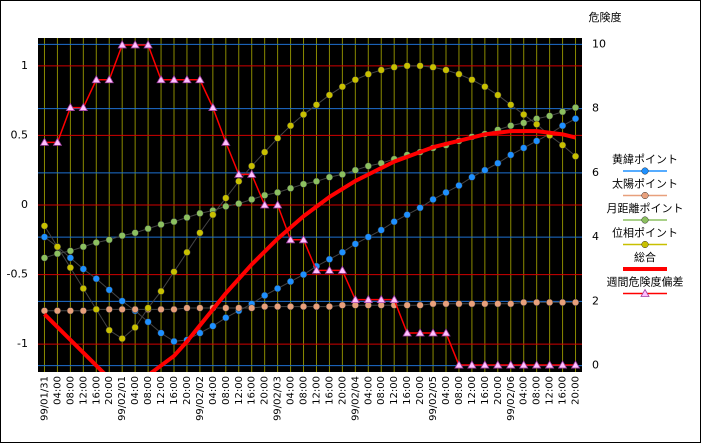 The width and height of the screenshot is (701, 443). Describe the element at coordinates (595, 236) in the screenshot. I see `y2-tick-label: 4` at that location.